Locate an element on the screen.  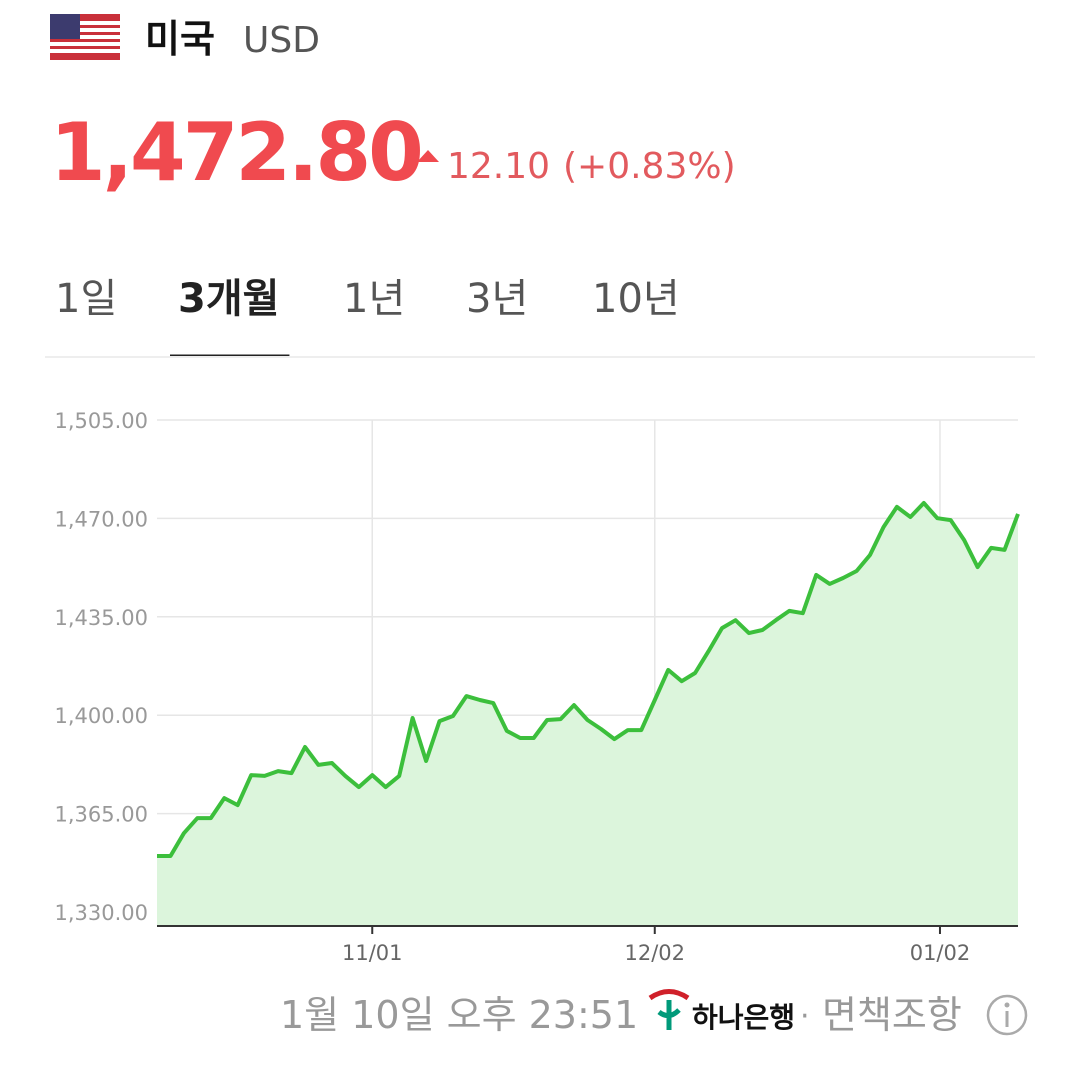
country: 미국 is located at coordinates (180, 39).